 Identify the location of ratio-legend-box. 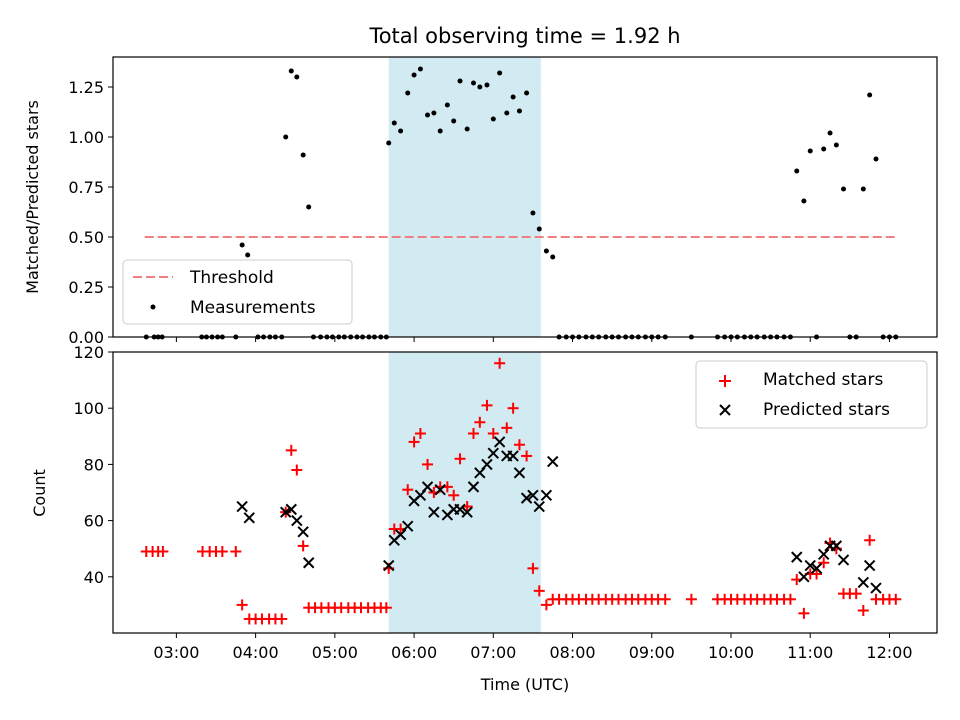
(237, 292).